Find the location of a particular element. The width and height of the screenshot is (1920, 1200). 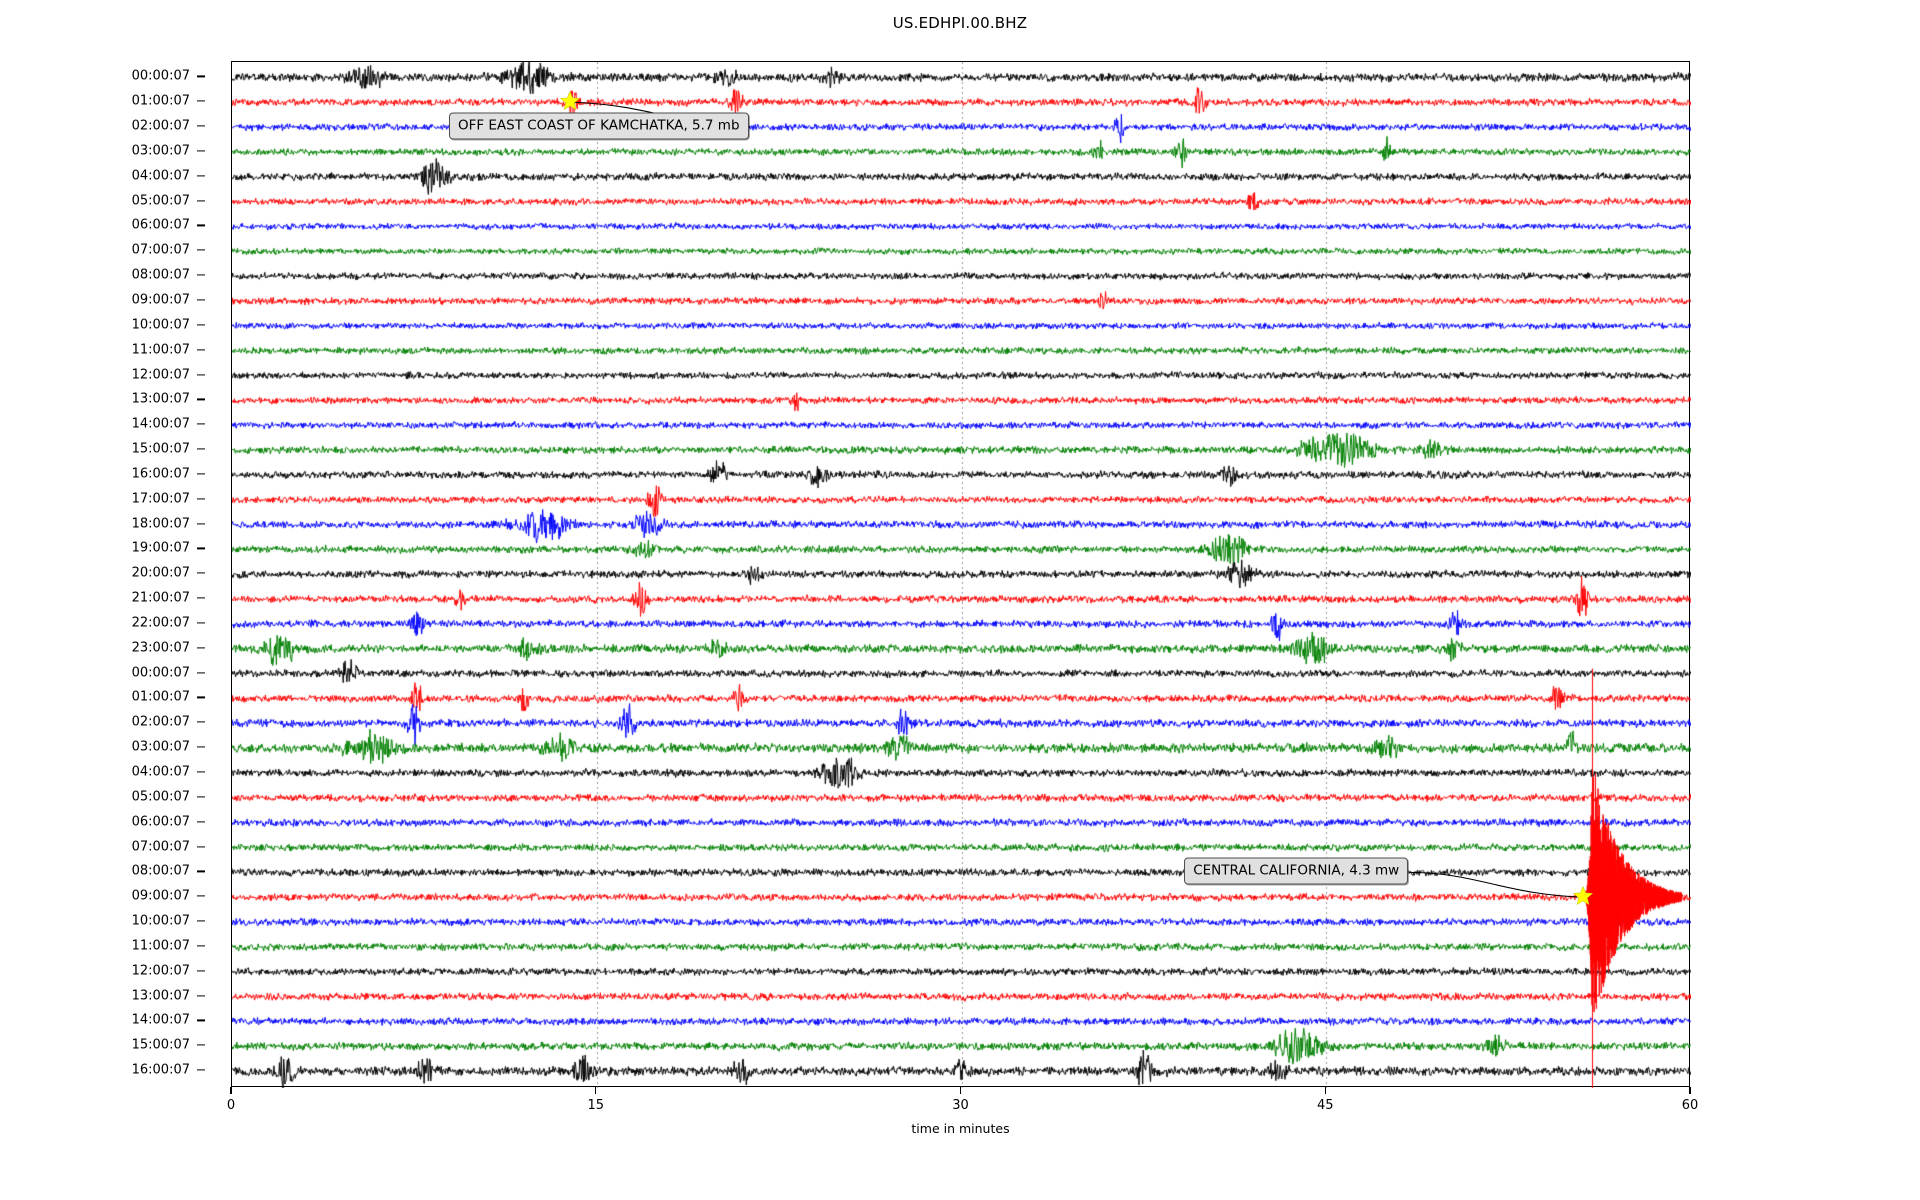

y-tick-label: 20:00:07 is located at coordinates (160, 573).